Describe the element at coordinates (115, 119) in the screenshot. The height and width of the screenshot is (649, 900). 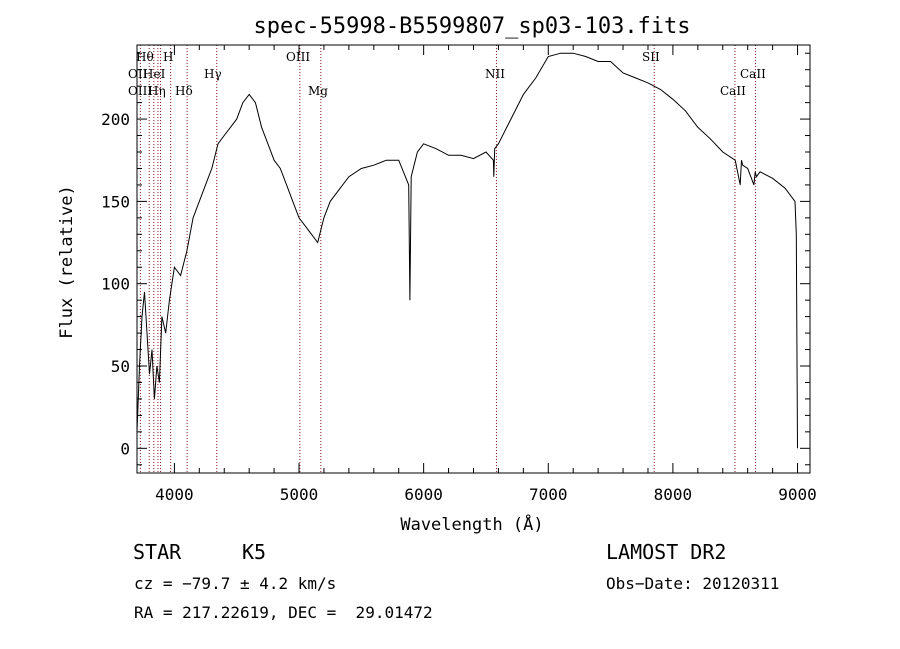
I see `y-tick-label: 200` at that location.